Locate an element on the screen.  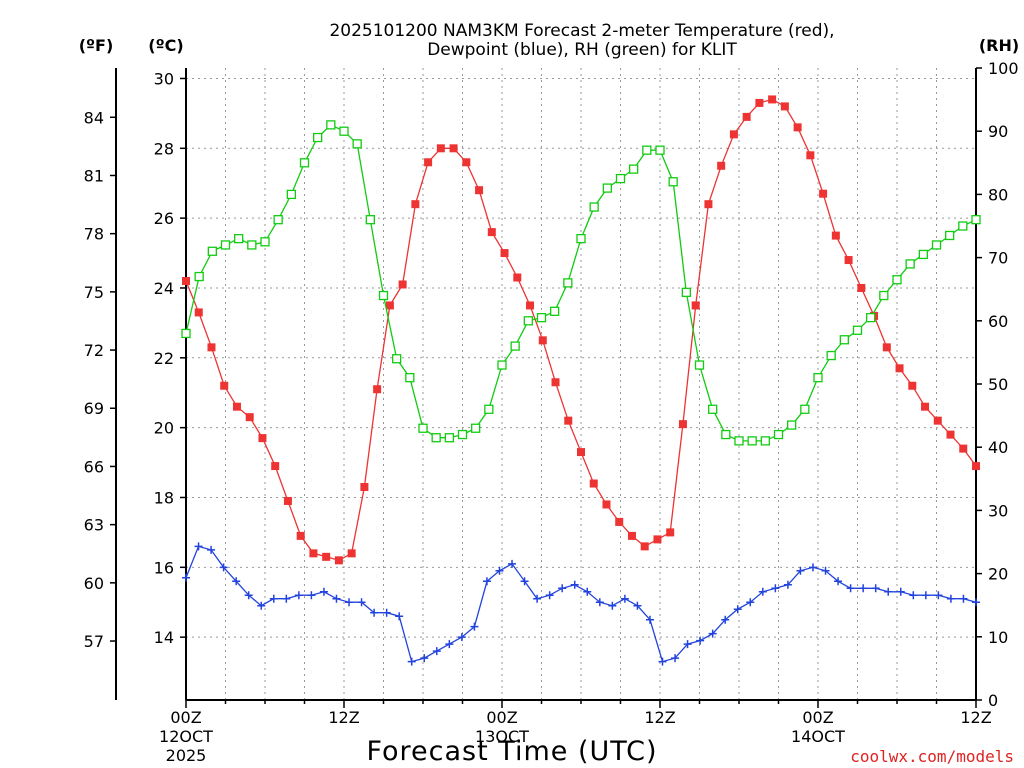
fahrenheit-tick-label: 57 is located at coordinates (94, 641).